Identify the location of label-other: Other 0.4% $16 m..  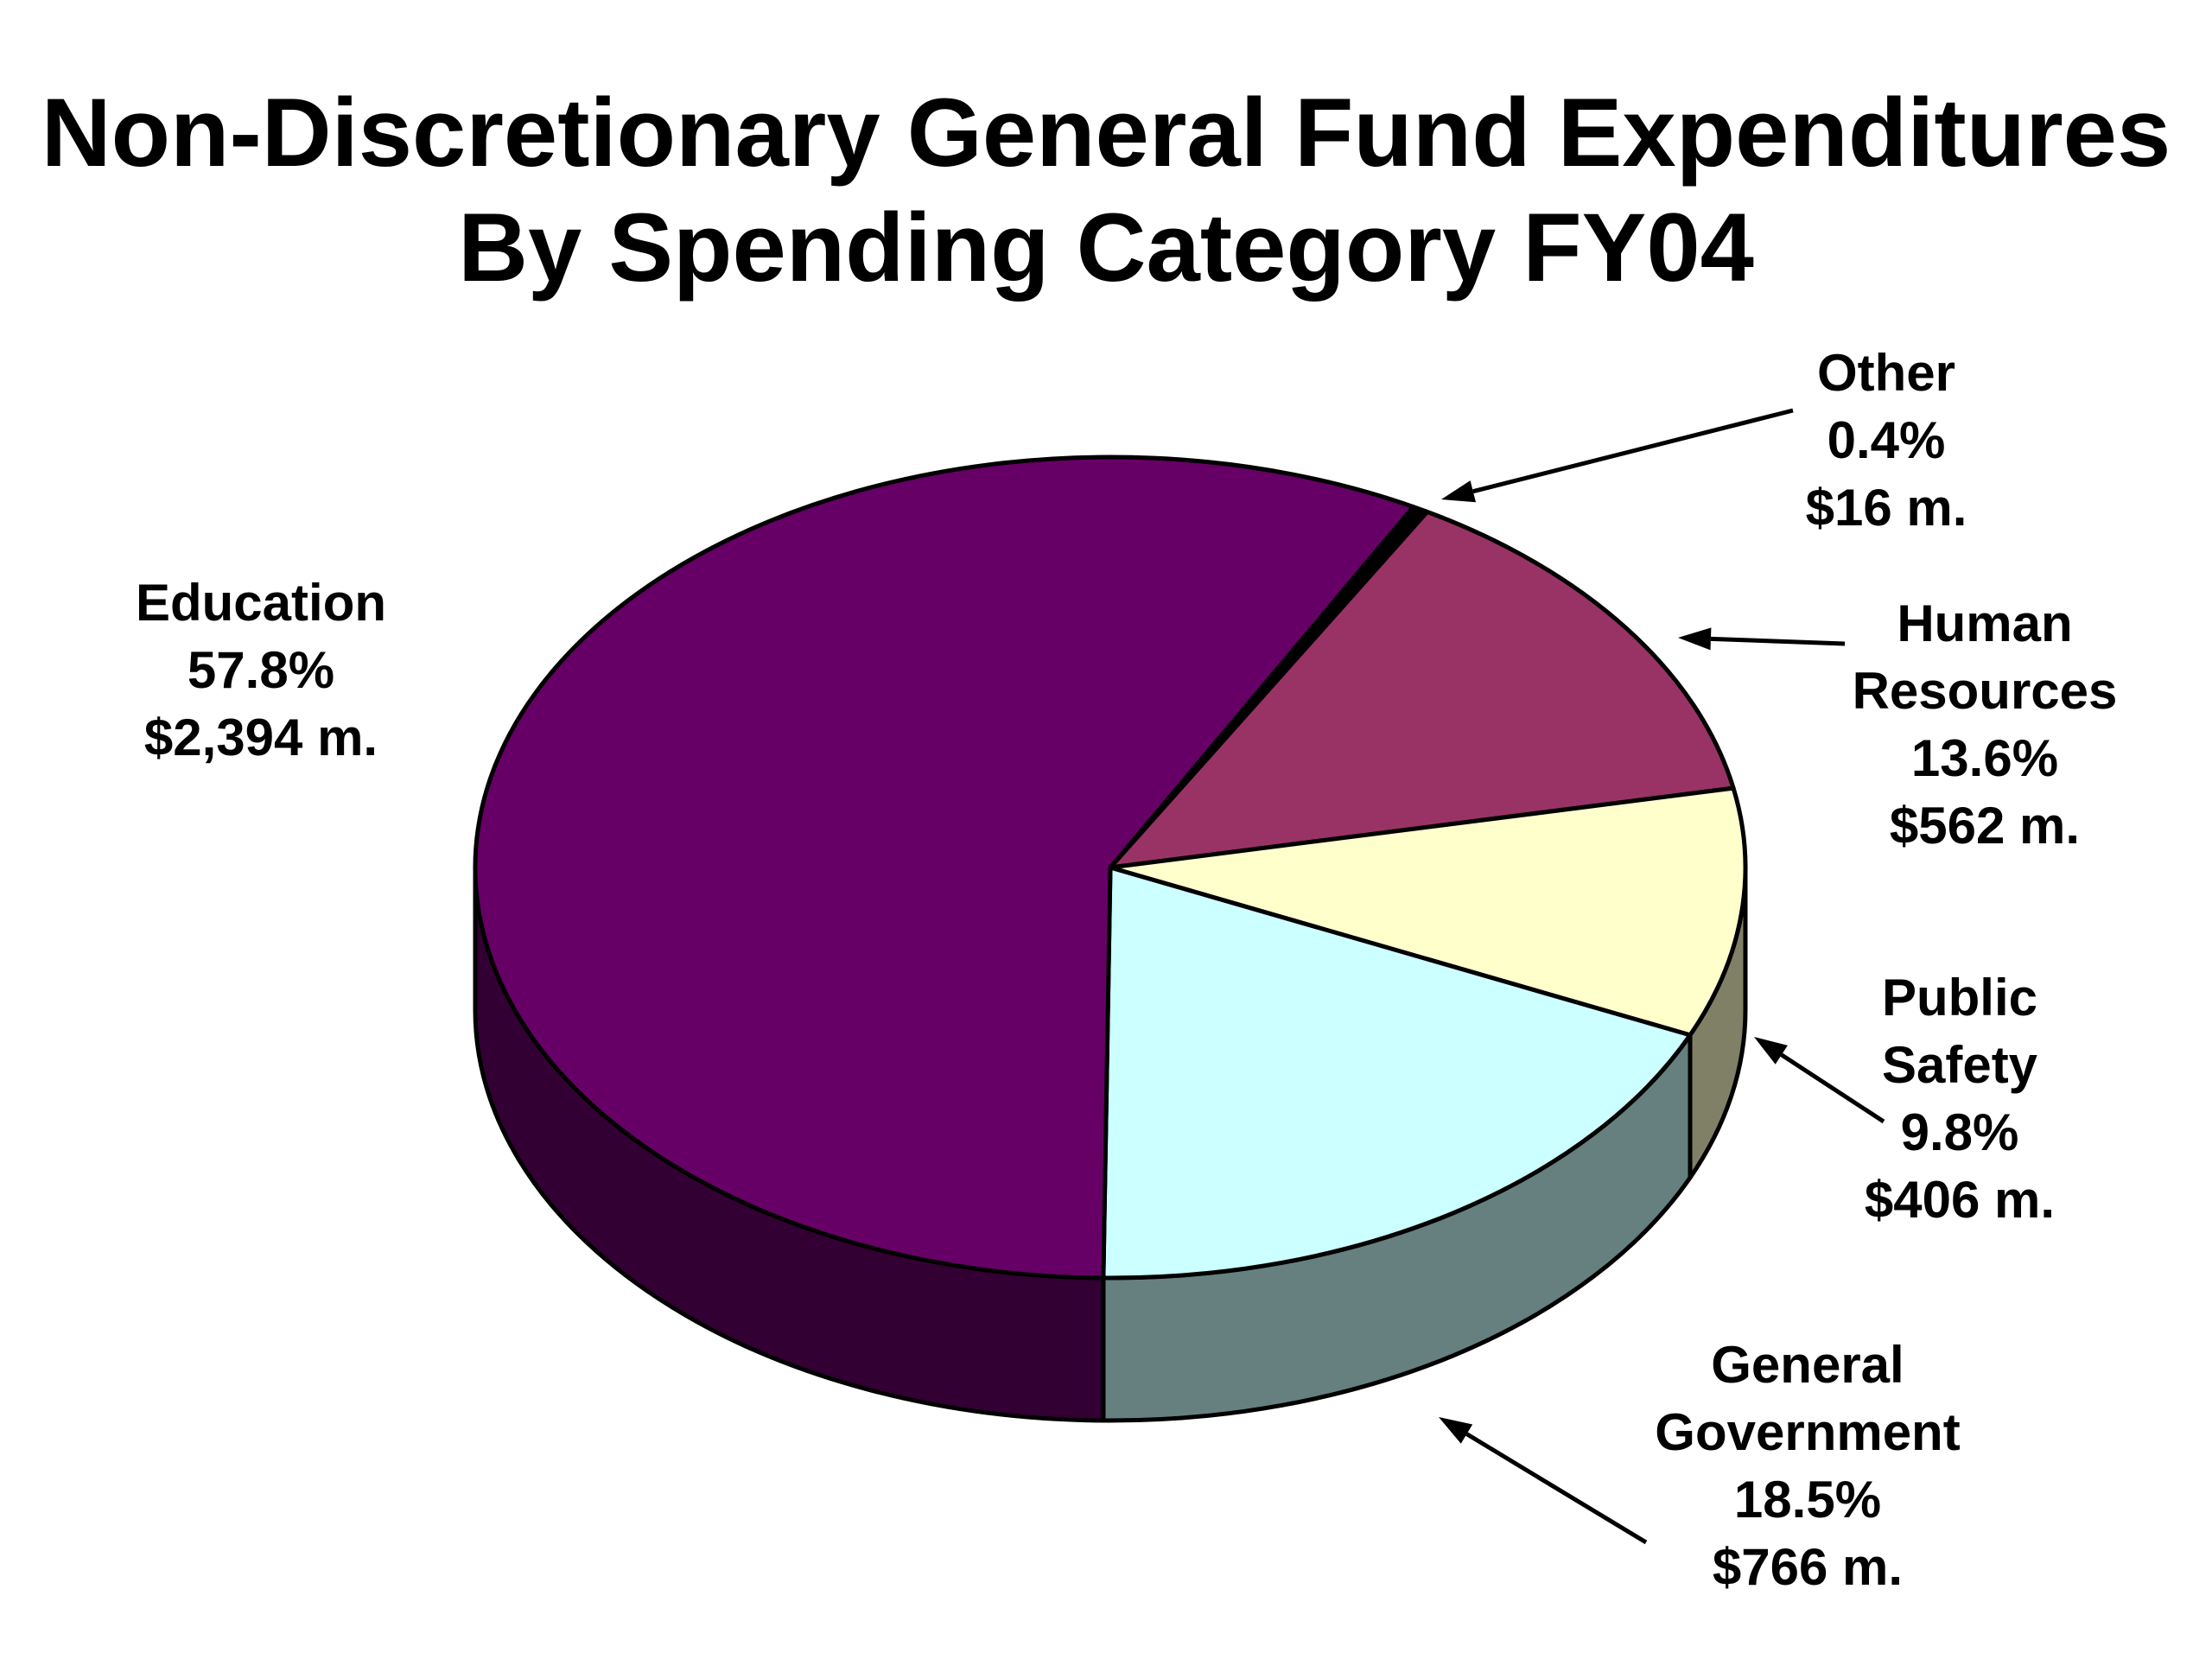
(1886, 440).